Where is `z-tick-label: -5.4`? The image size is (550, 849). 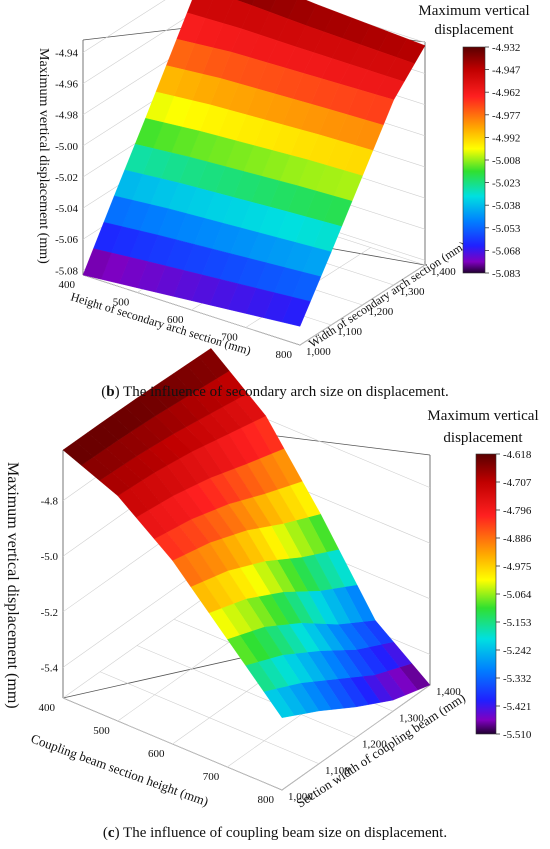 z-tick-label: -5.4 is located at coordinates (50, 668).